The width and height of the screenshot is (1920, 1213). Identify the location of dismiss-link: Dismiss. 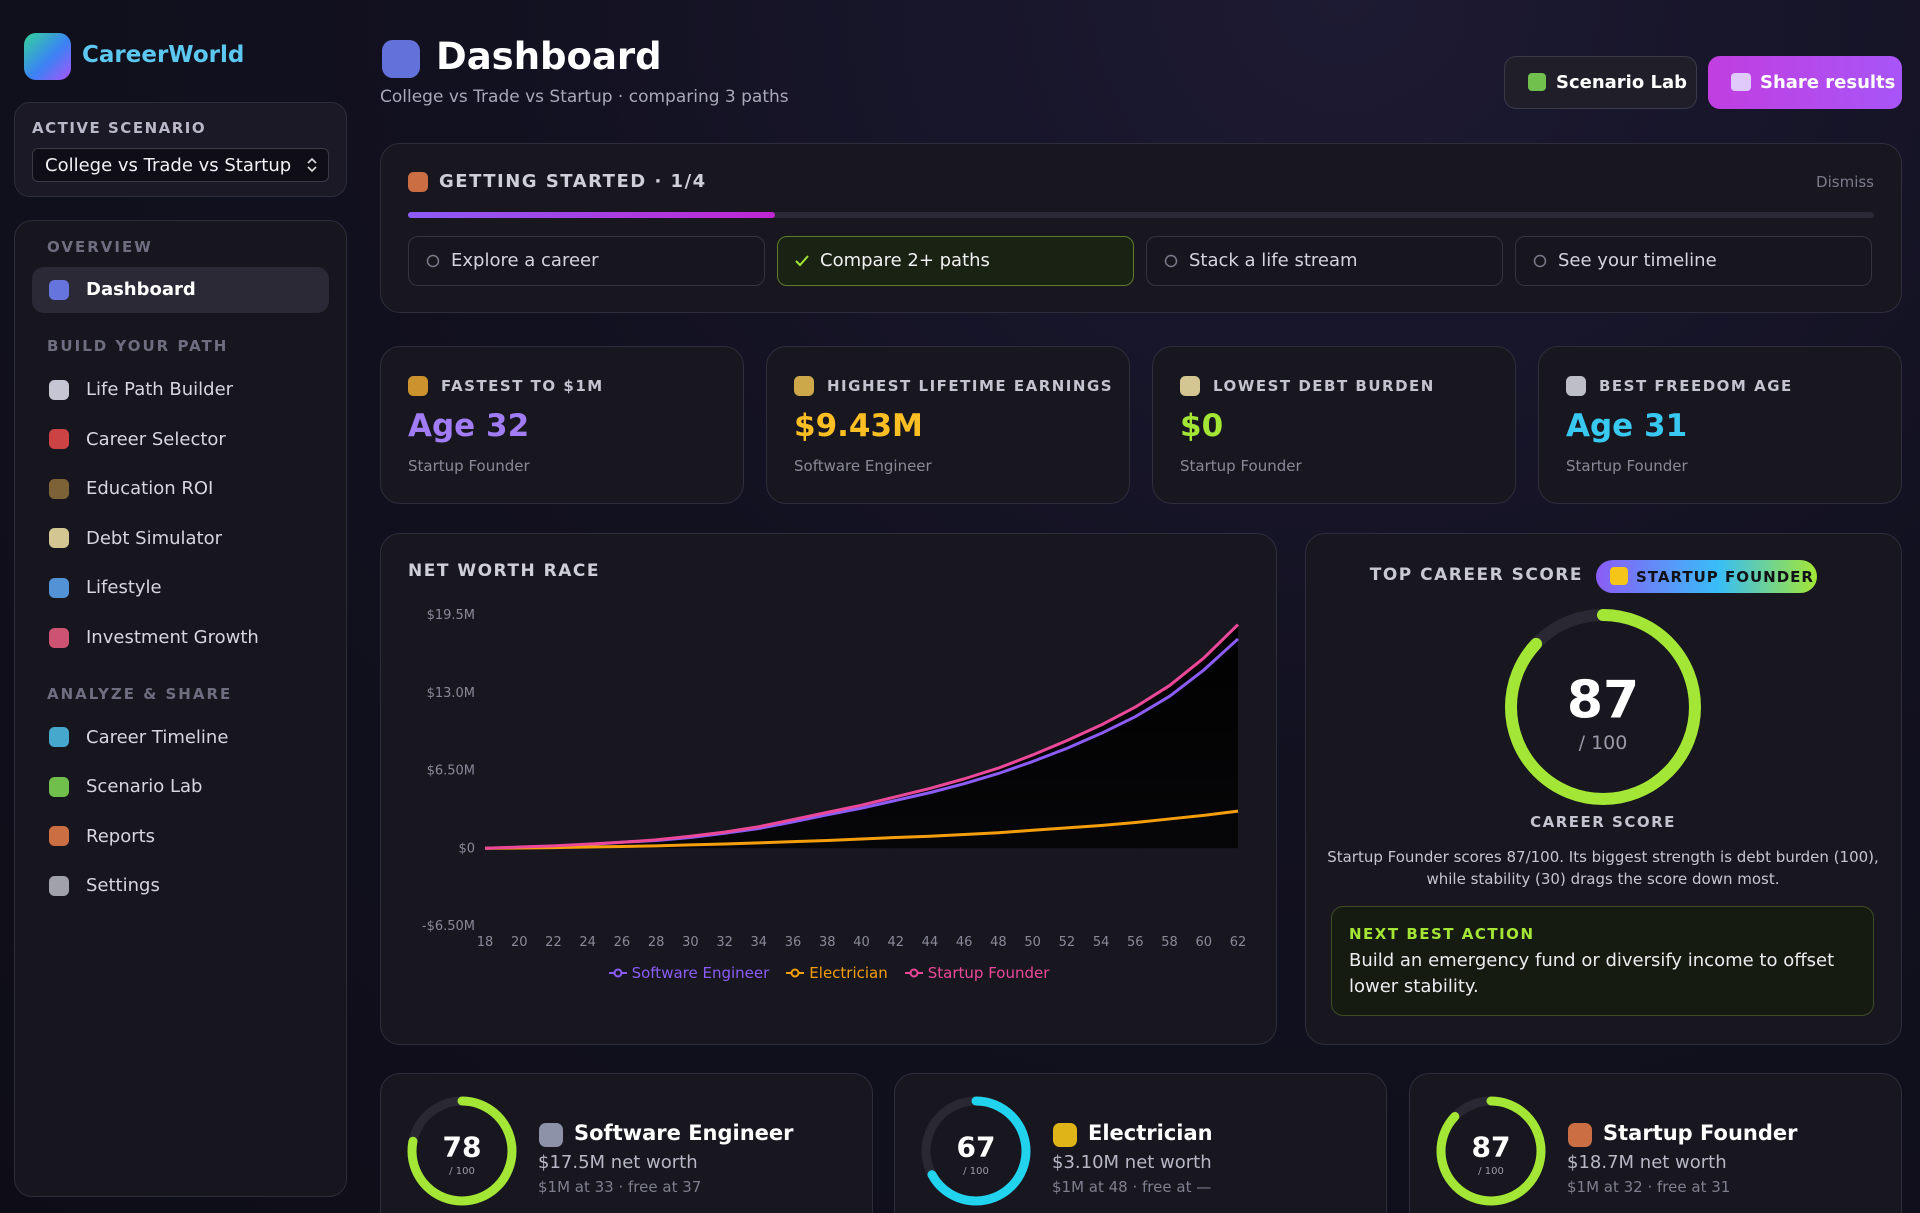
(1845, 181).